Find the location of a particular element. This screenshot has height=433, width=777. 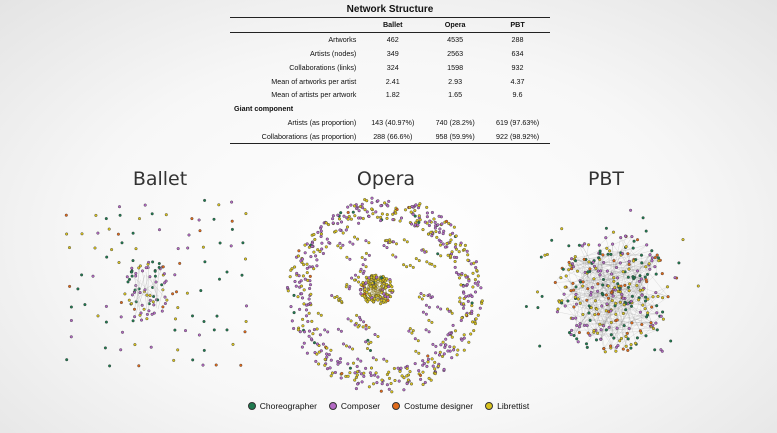

legend-item-librettist: Librettist is located at coordinates (507, 406).